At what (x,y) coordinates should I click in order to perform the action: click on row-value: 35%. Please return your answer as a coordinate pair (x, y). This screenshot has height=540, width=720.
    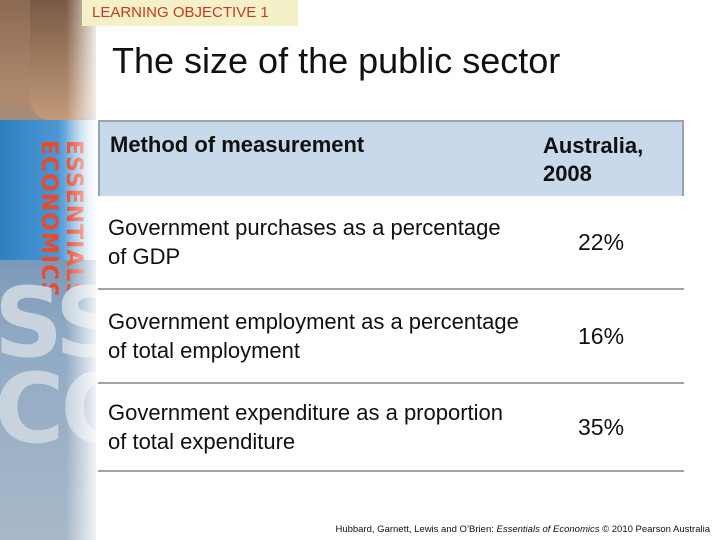
    Looking at the image, I should click on (601, 426).